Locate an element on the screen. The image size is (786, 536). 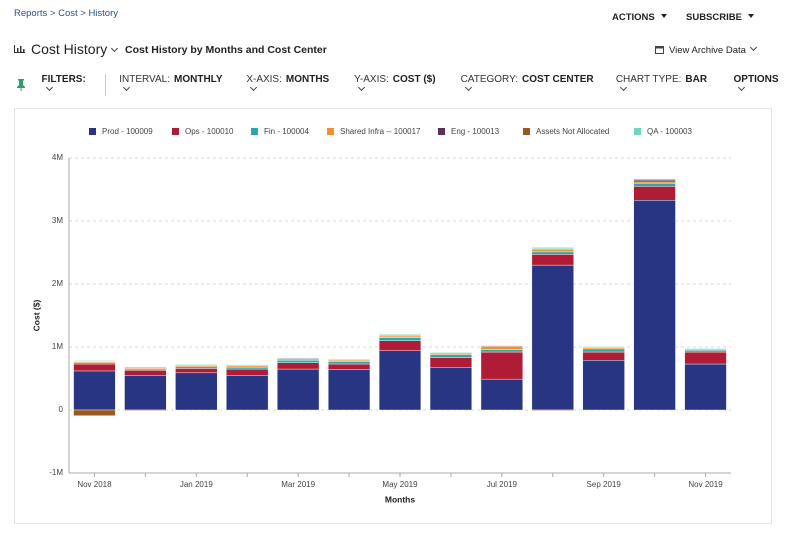
archive-text: View Archive Data is located at coordinates (707, 50).